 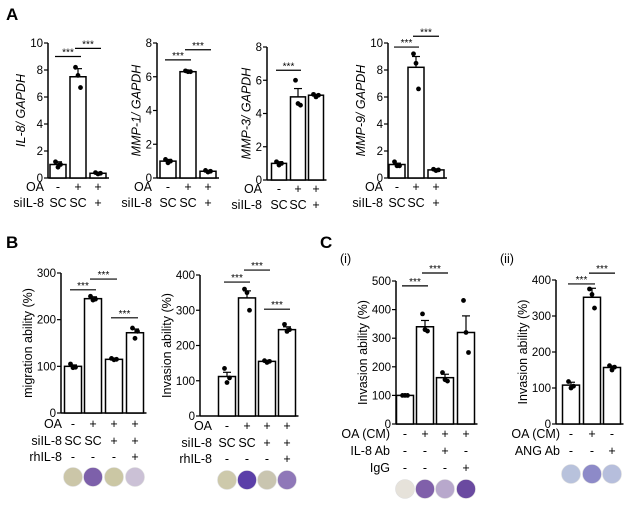 What do you see at coordinates (326, 242) in the screenshot?
I see `panel-label-c: C` at bounding box center [326, 242].